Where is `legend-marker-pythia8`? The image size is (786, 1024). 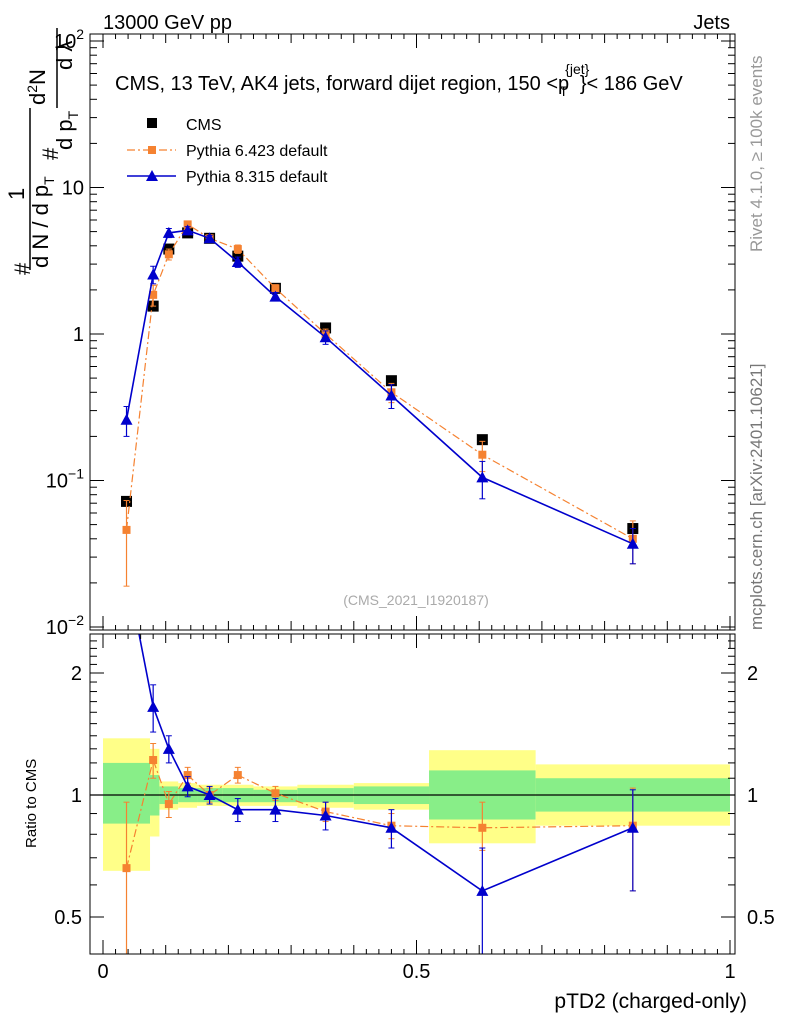 legend-marker-pythia8 is located at coordinates (152, 175).